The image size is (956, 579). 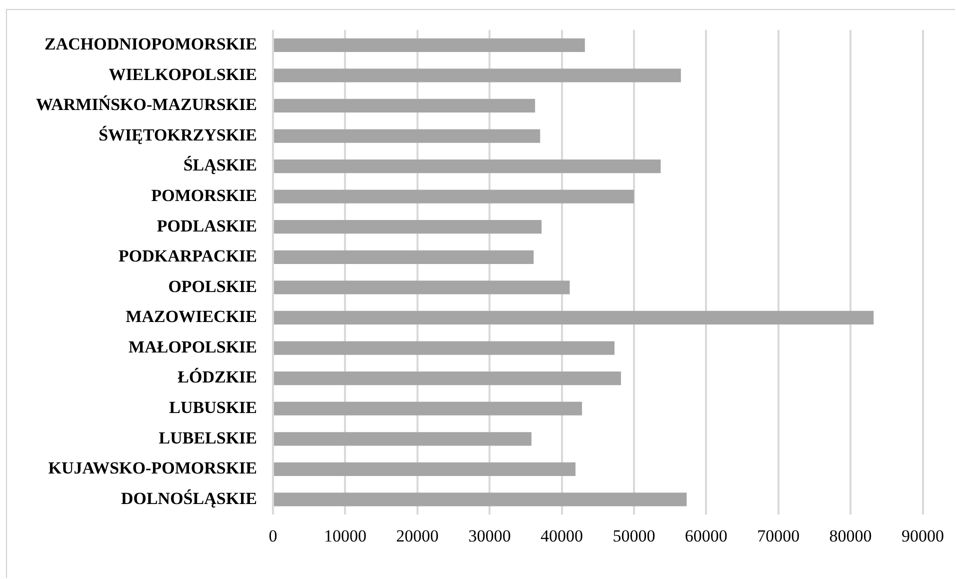 What do you see at coordinates (183, 74) in the screenshot?
I see `y-tick-label: WIELKOPOLSKIE` at bounding box center [183, 74].